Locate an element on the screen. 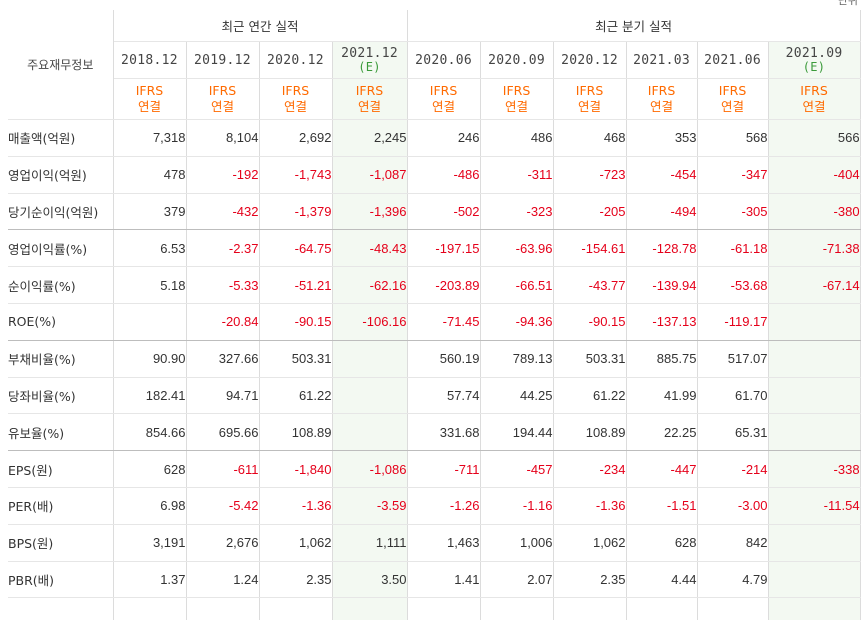 The height and width of the screenshot is (620, 868). value-cell: -457 is located at coordinates (517, 469).